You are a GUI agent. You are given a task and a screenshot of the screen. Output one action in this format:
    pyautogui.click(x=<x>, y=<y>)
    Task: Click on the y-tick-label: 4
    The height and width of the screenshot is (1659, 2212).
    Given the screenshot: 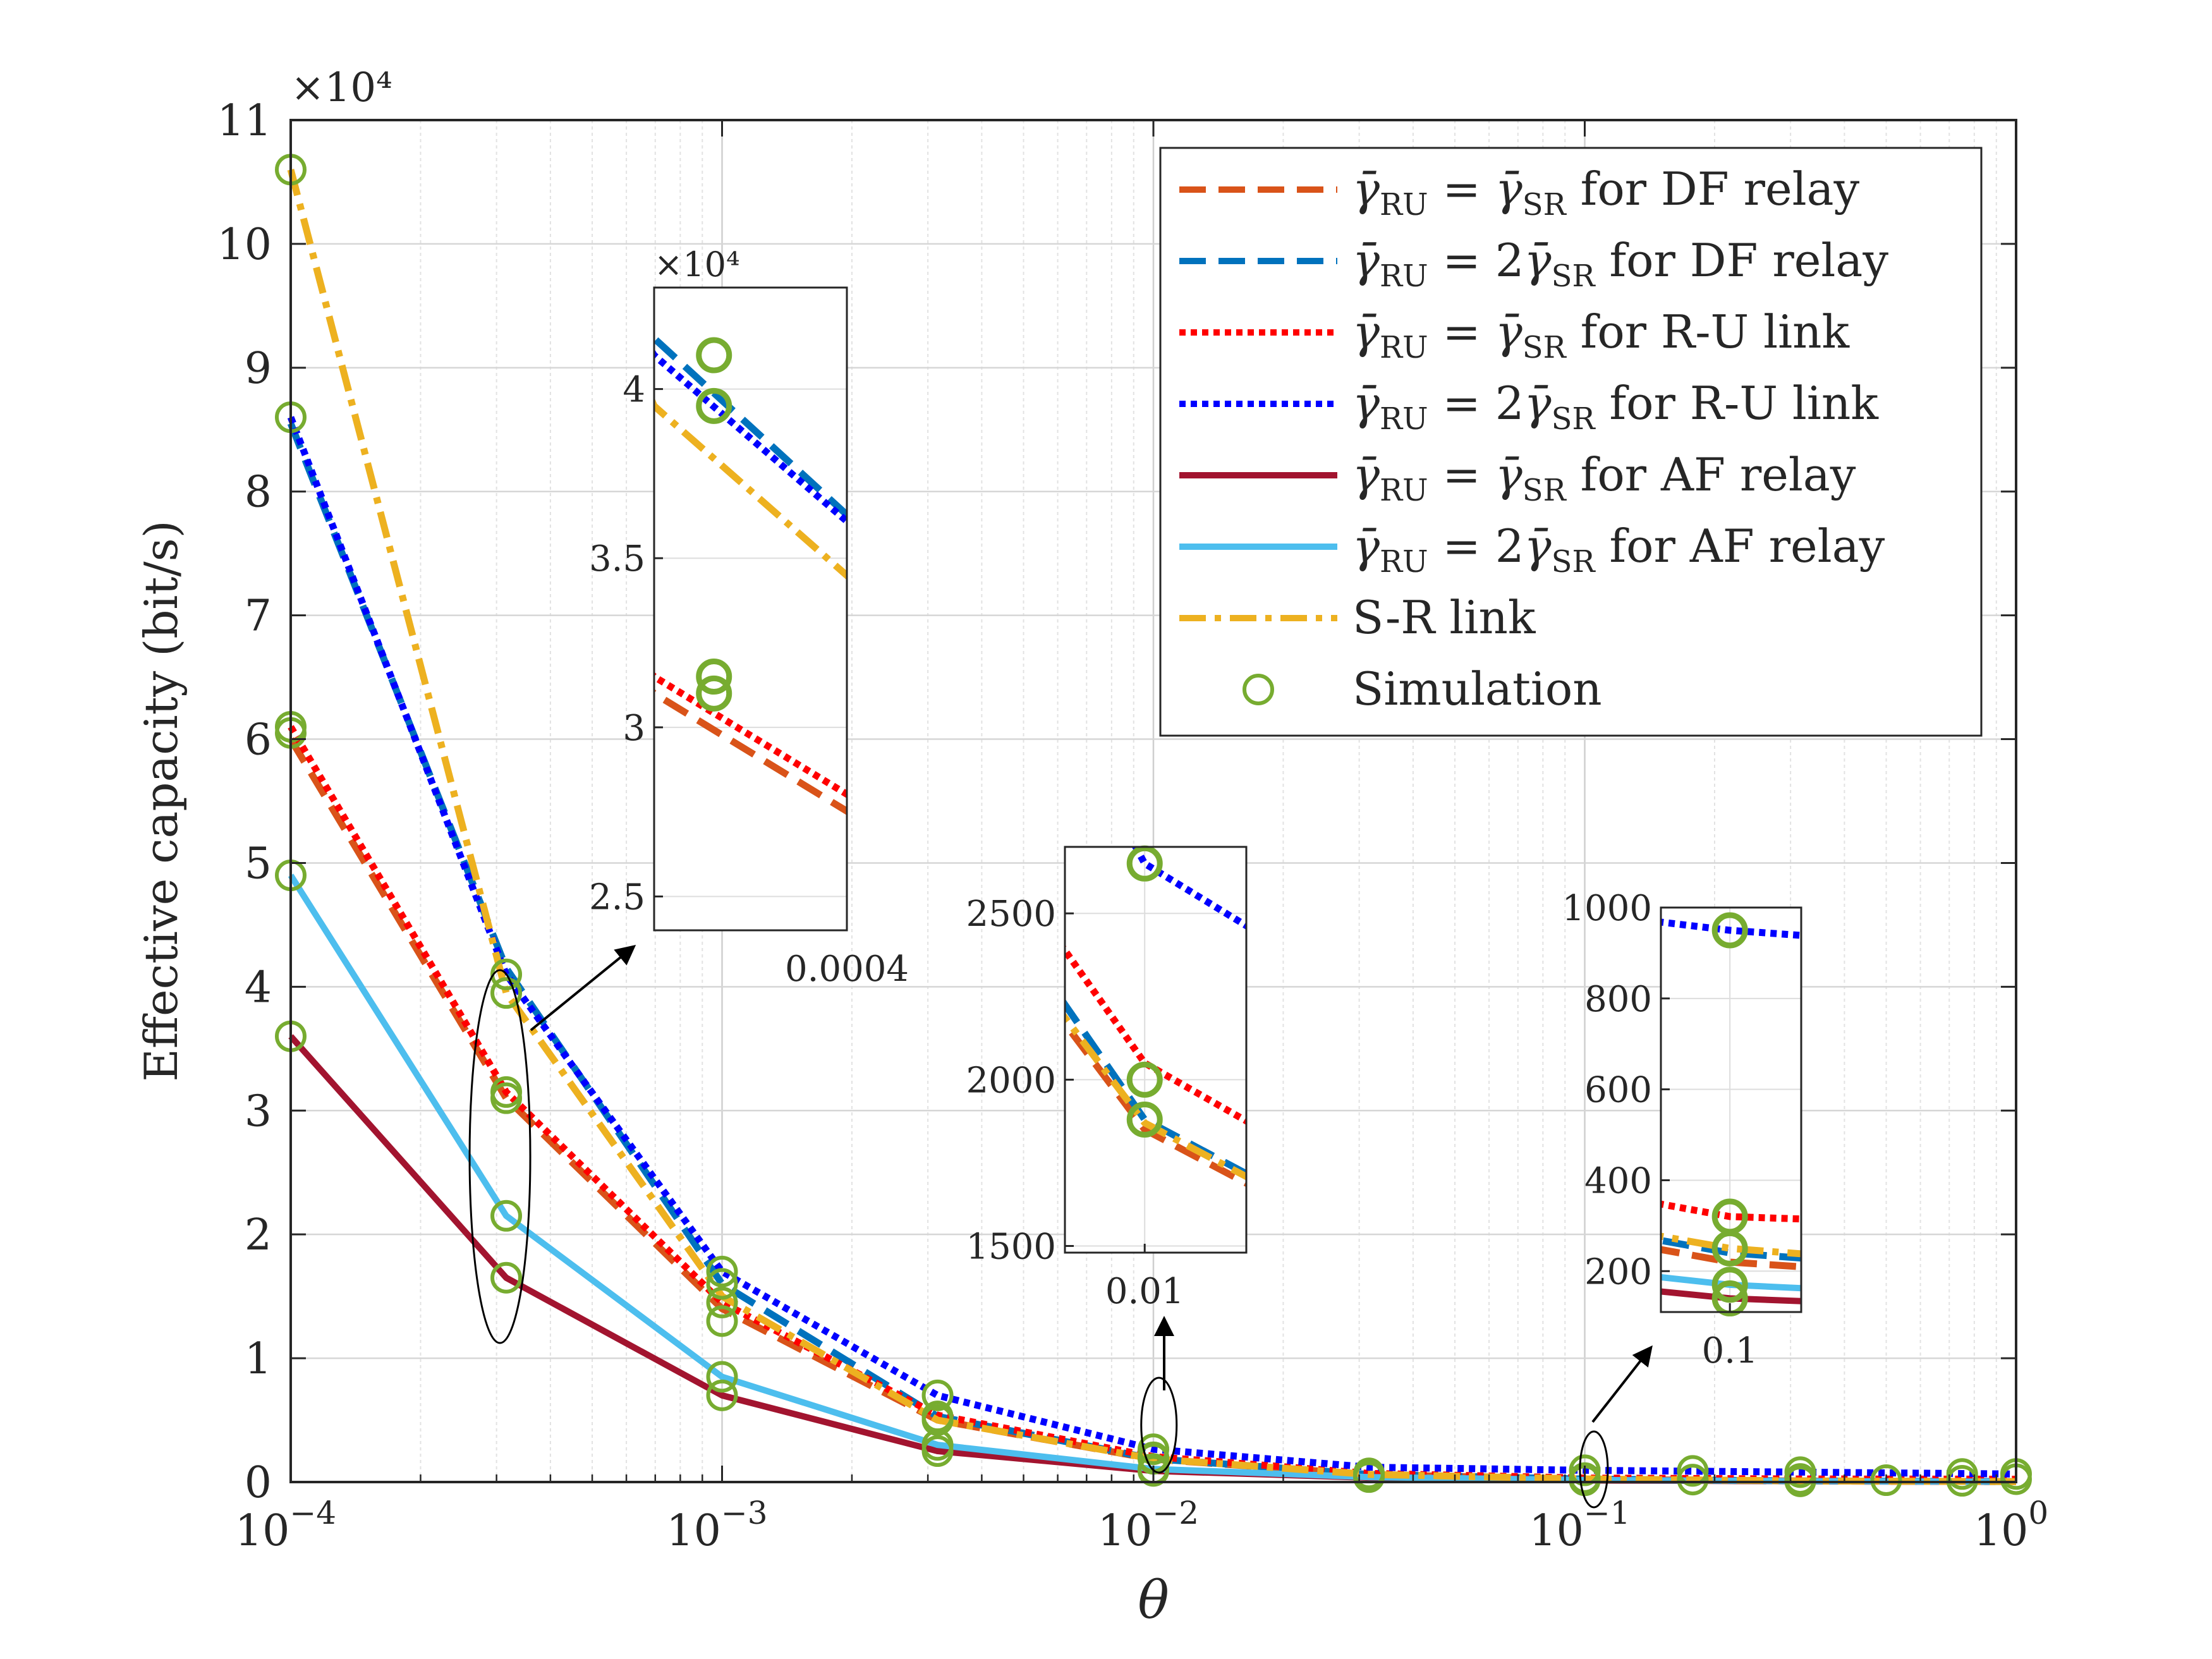 What is the action you would take?
    pyautogui.click(x=258, y=987)
    